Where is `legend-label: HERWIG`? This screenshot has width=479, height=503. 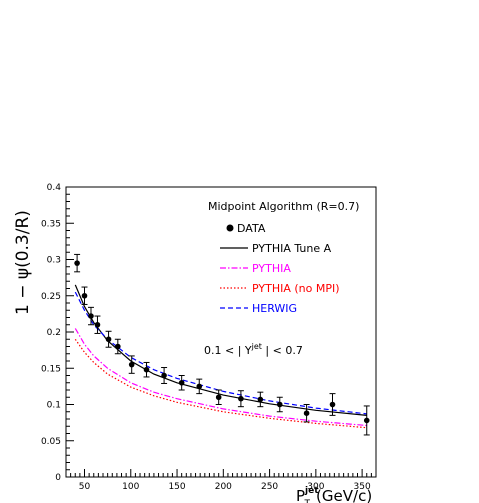 legend-label: HERWIG is located at coordinates (274, 308).